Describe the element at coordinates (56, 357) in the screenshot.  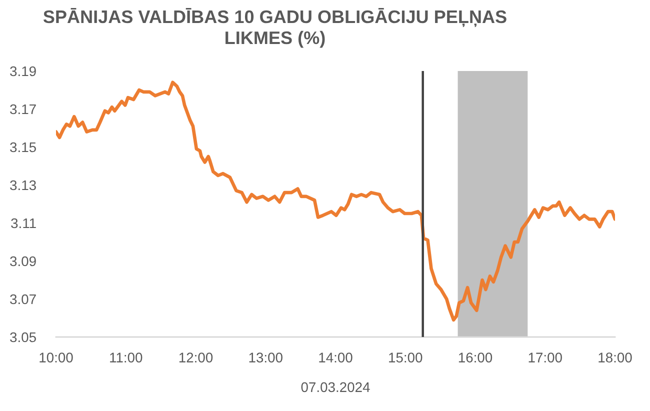
I see `x-tick-label: 10:00` at that location.